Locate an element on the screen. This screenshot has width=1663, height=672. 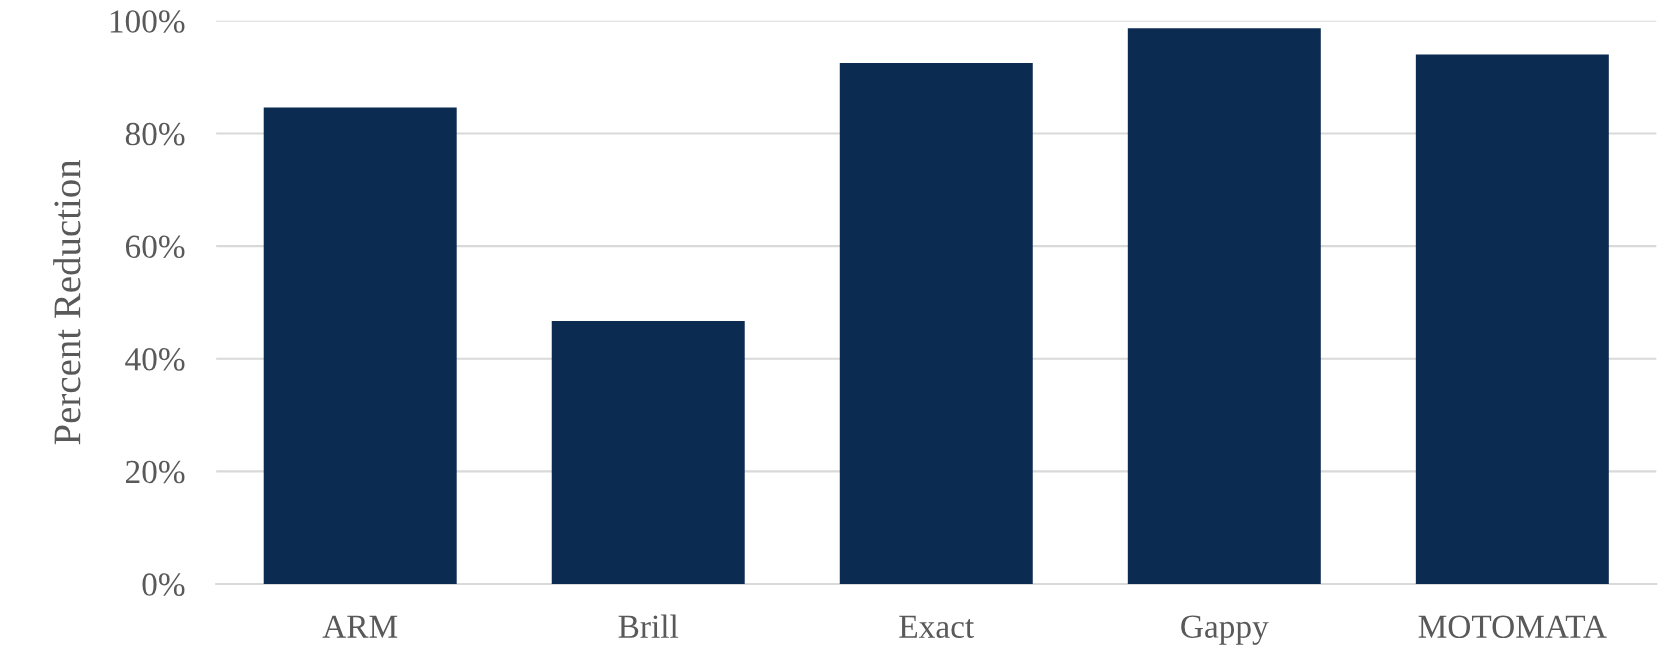
x-tick-label: Exact is located at coordinates (937, 626).